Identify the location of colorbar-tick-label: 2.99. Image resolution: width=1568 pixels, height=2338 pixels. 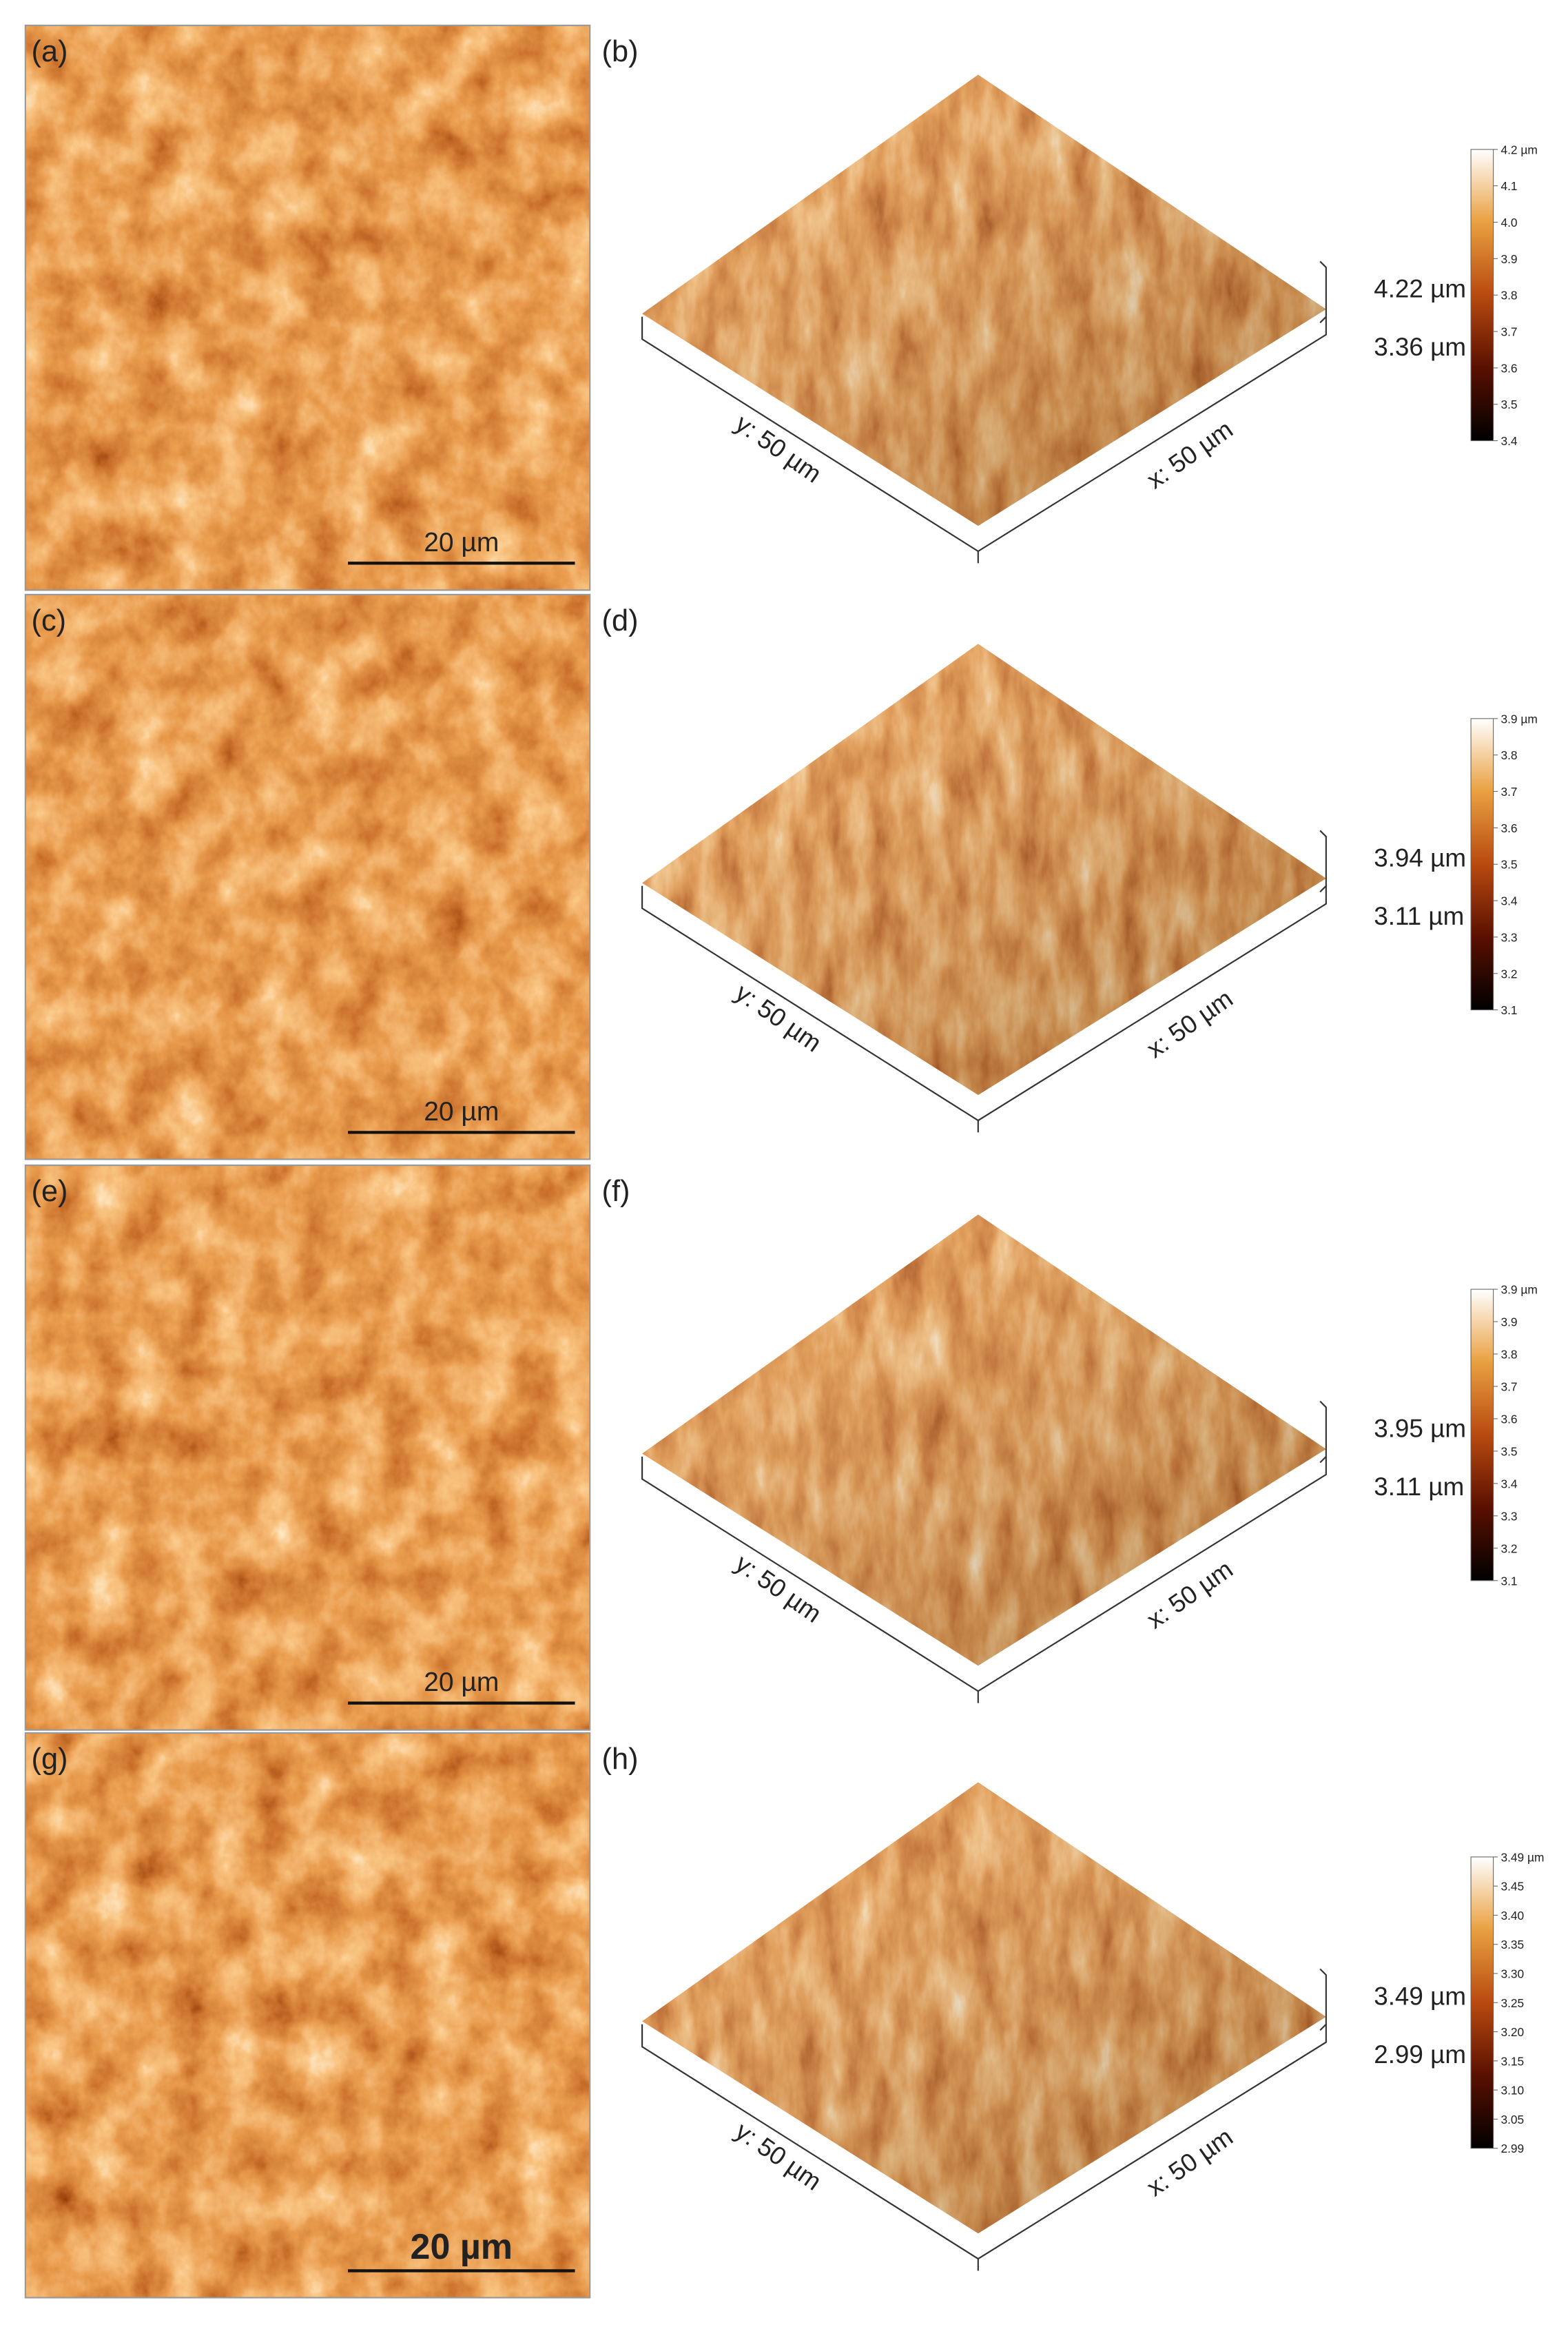
(1512, 2148).